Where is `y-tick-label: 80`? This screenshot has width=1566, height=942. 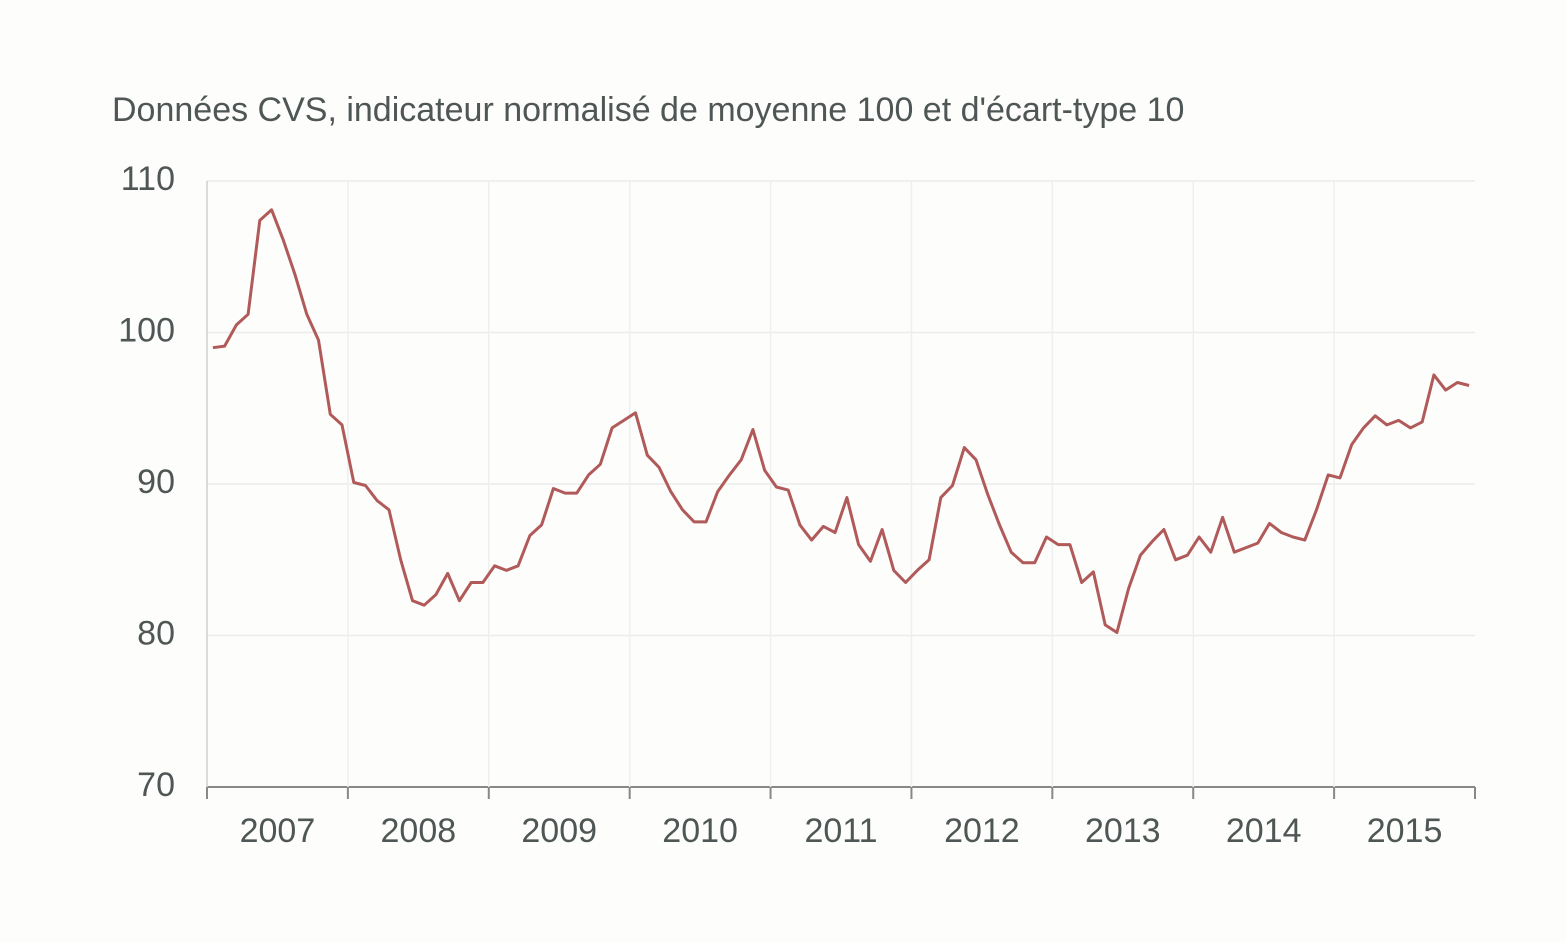
y-tick-label: 80 is located at coordinates (156, 633).